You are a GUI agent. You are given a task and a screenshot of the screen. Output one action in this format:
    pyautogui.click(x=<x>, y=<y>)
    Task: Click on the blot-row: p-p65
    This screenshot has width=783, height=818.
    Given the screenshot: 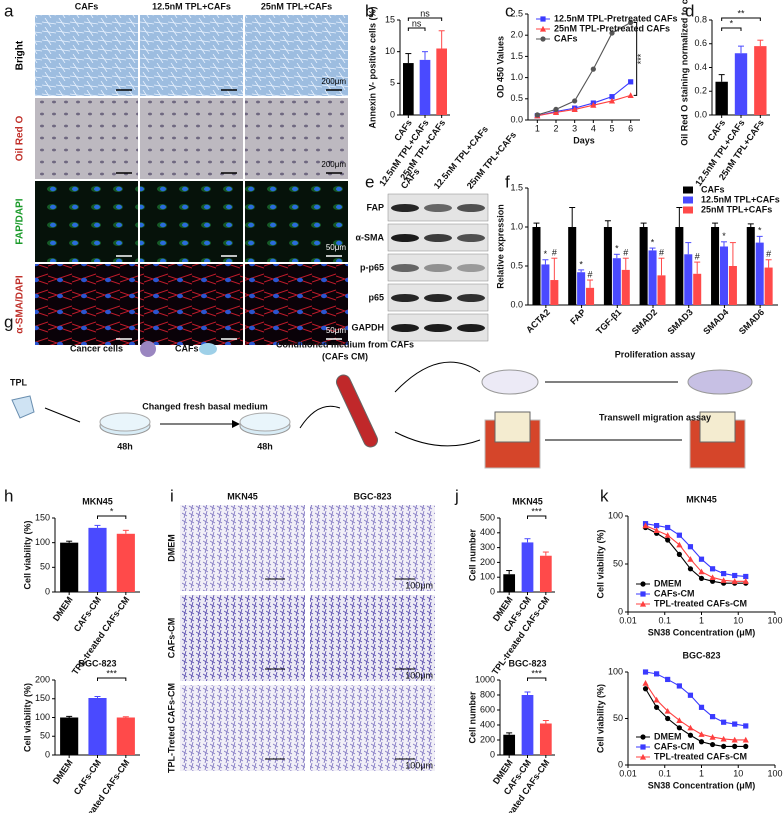 What is the action you would take?
    pyautogui.click(x=372, y=267)
    